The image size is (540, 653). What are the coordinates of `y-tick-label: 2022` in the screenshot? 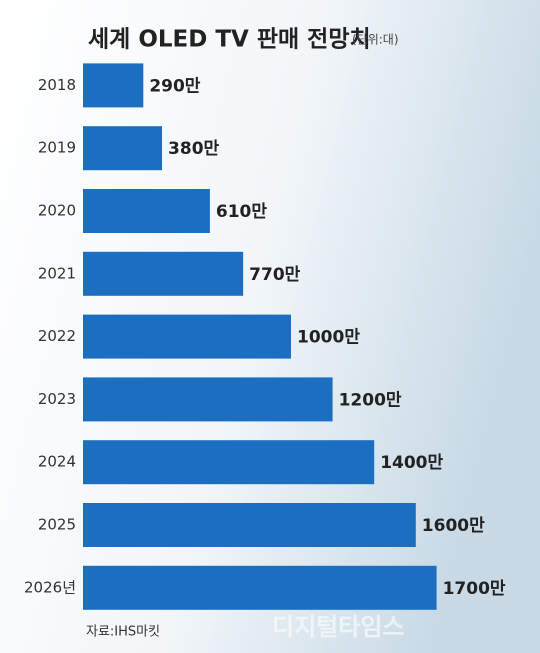 It's located at (57, 336).